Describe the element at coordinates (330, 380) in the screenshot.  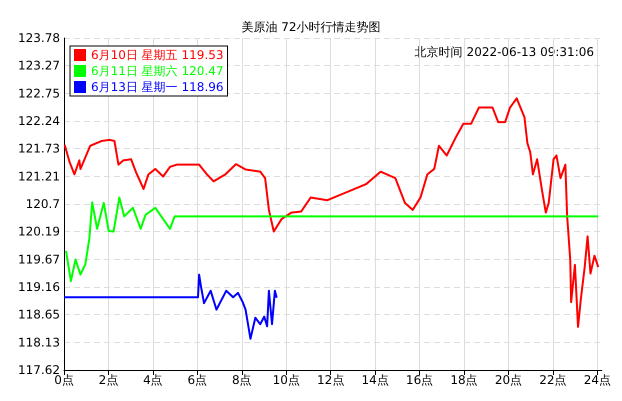
I see `x-tick-label: 12点` at that location.